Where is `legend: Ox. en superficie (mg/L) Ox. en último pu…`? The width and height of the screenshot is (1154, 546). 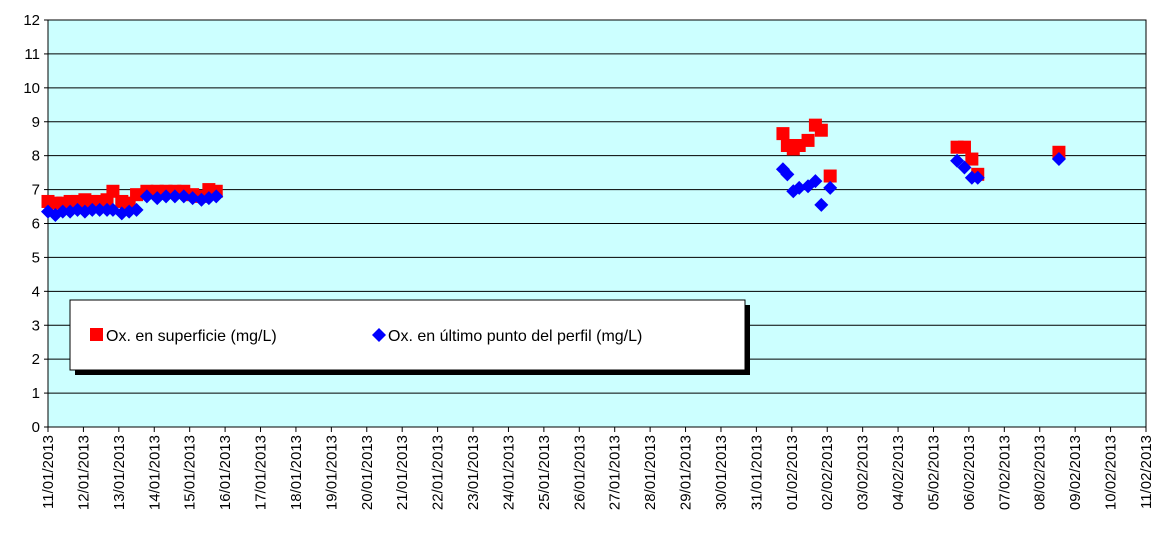 legend: Ox. en superficie (mg/L) Ox. en último pu… is located at coordinates (409, 337).